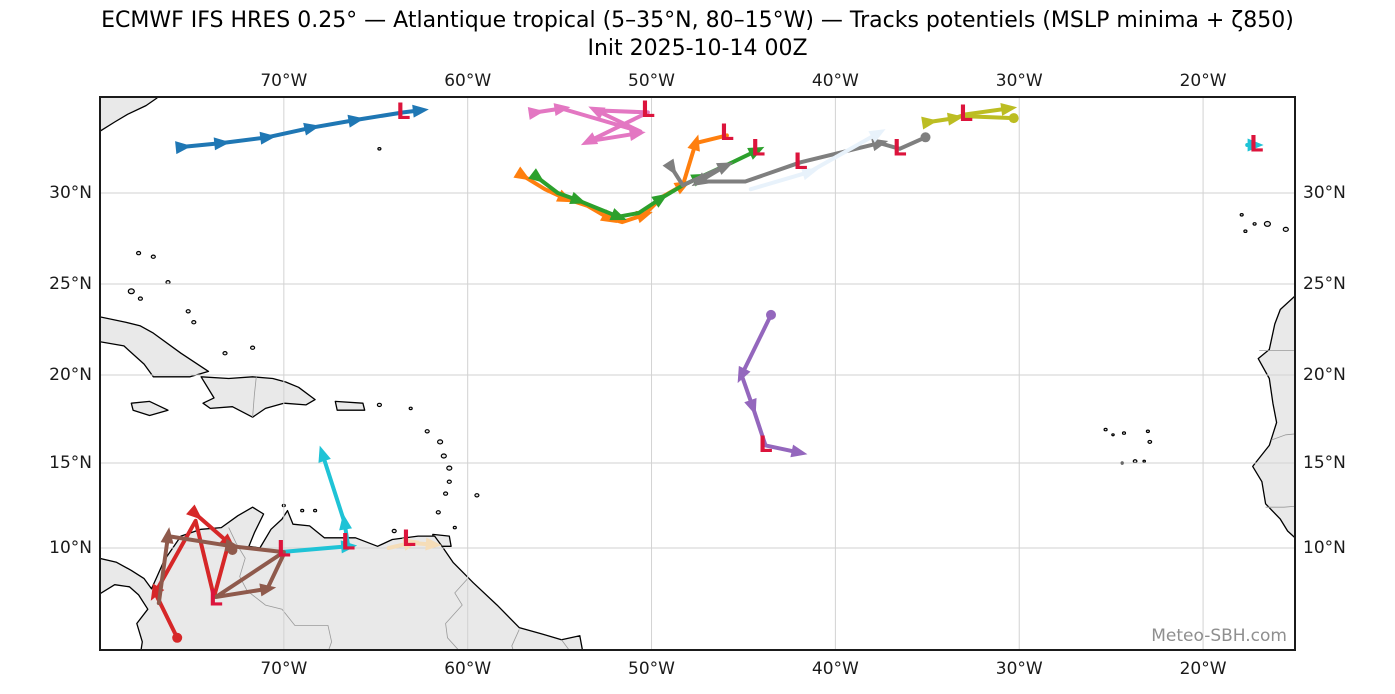 Image resolution: width=1395 pixels, height=694 pixels. I want to click on lon-tick-label-top: 30°W, so click(1019, 81).